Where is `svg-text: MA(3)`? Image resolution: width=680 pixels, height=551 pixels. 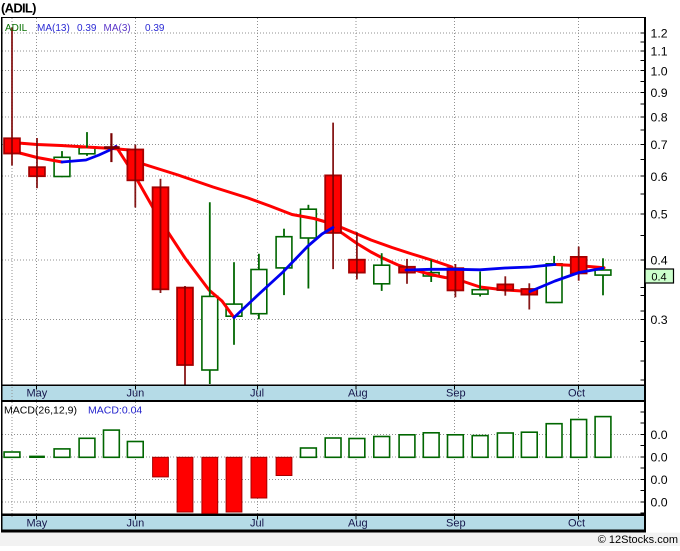
svg-text: MA(3) is located at coordinates (117, 28).